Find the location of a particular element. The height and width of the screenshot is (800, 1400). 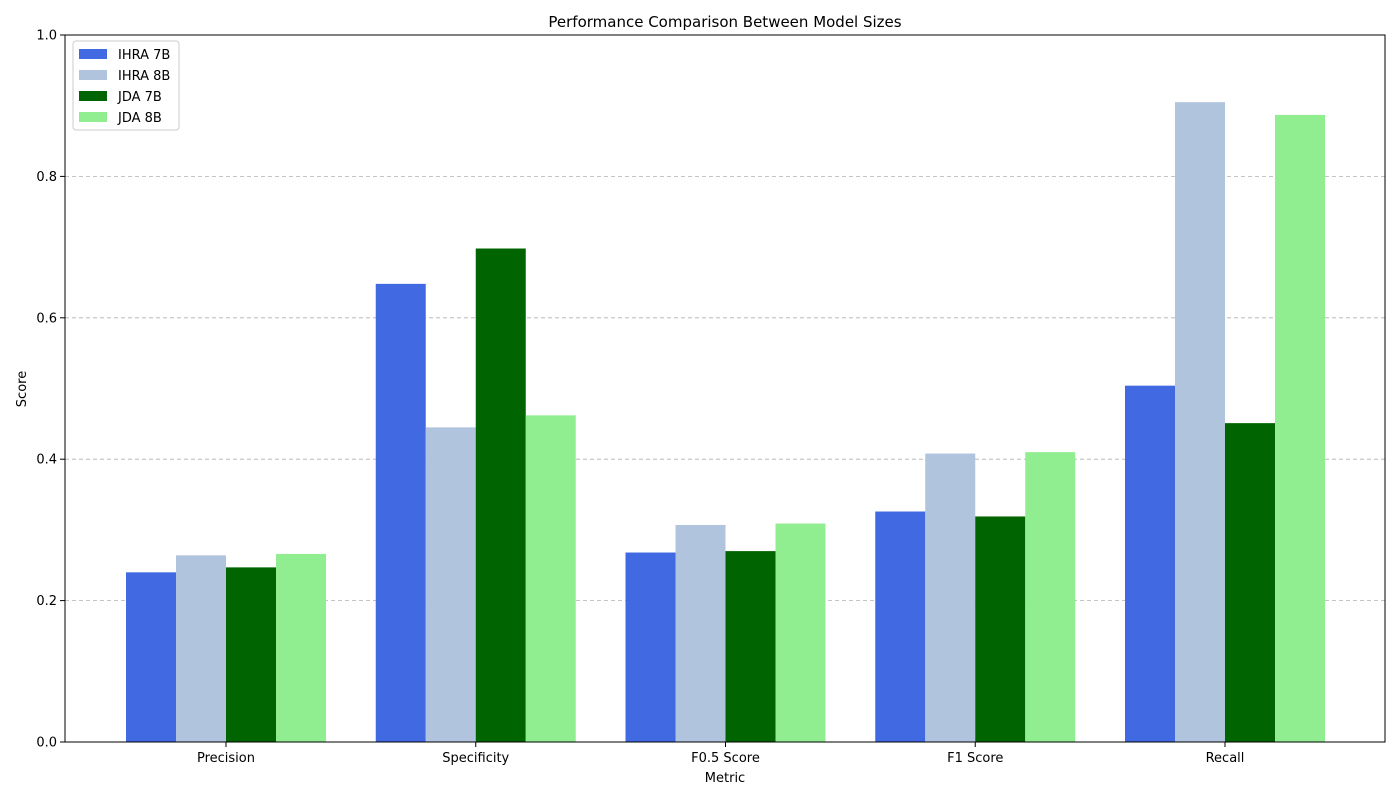

bar-jda-7b-precision is located at coordinates (251, 654).